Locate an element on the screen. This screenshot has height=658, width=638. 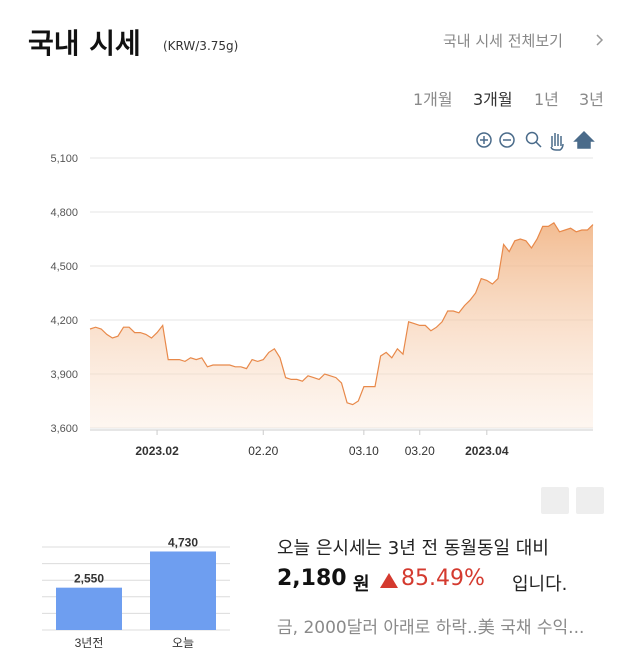
change-amount: 2,180 is located at coordinates (312, 578).